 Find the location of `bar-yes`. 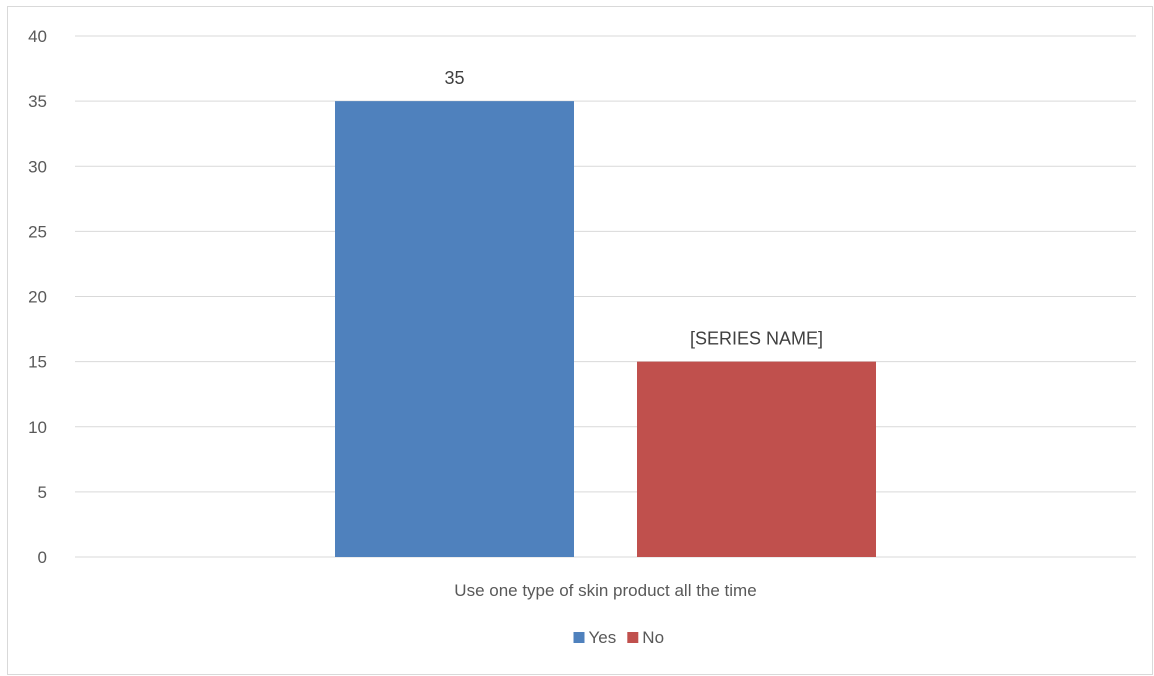

bar-yes is located at coordinates (454, 329).